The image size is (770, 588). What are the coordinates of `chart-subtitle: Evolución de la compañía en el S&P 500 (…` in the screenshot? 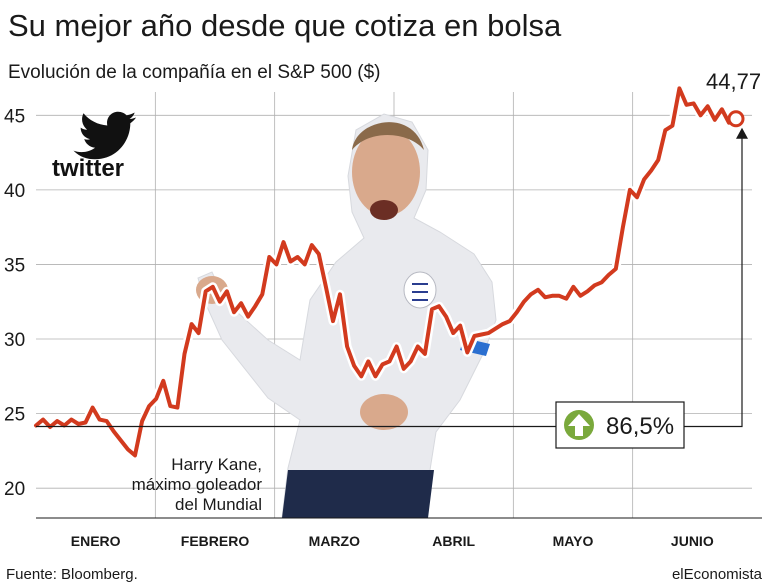 It's located at (194, 72).